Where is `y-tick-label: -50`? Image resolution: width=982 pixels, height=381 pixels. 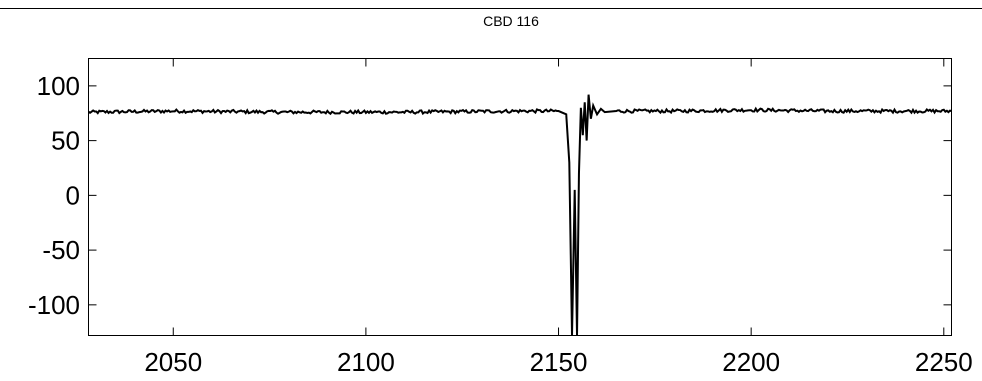 y-tick-label: -50 is located at coordinates (61, 250).